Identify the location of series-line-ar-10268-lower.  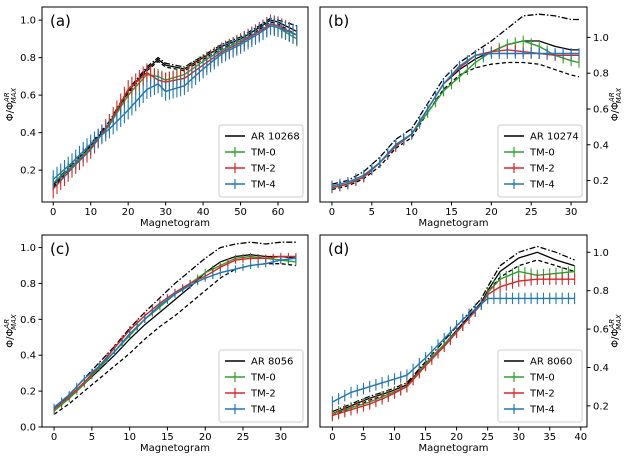
(175, 104).